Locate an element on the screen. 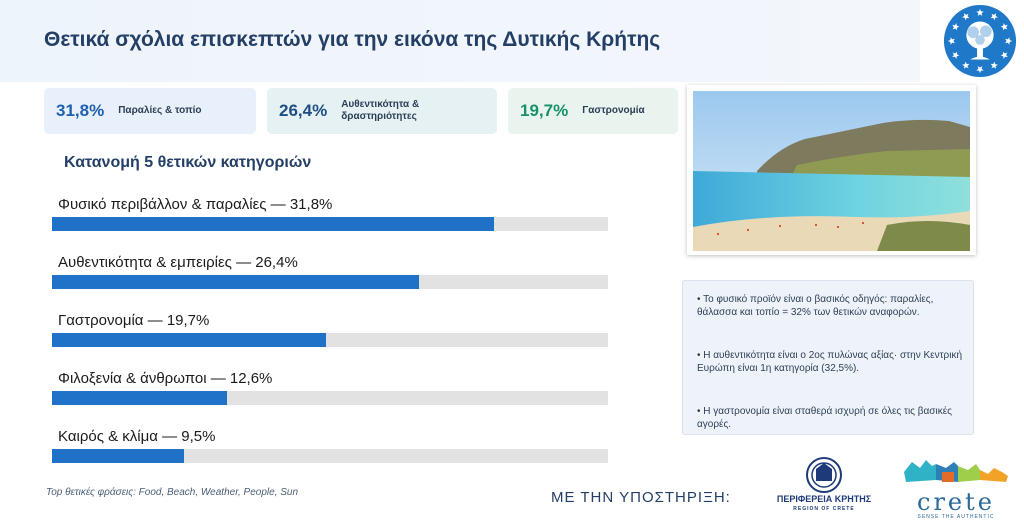  bar-label: Γαστρονομία — 19,7% is located at coordinates (134, 320).